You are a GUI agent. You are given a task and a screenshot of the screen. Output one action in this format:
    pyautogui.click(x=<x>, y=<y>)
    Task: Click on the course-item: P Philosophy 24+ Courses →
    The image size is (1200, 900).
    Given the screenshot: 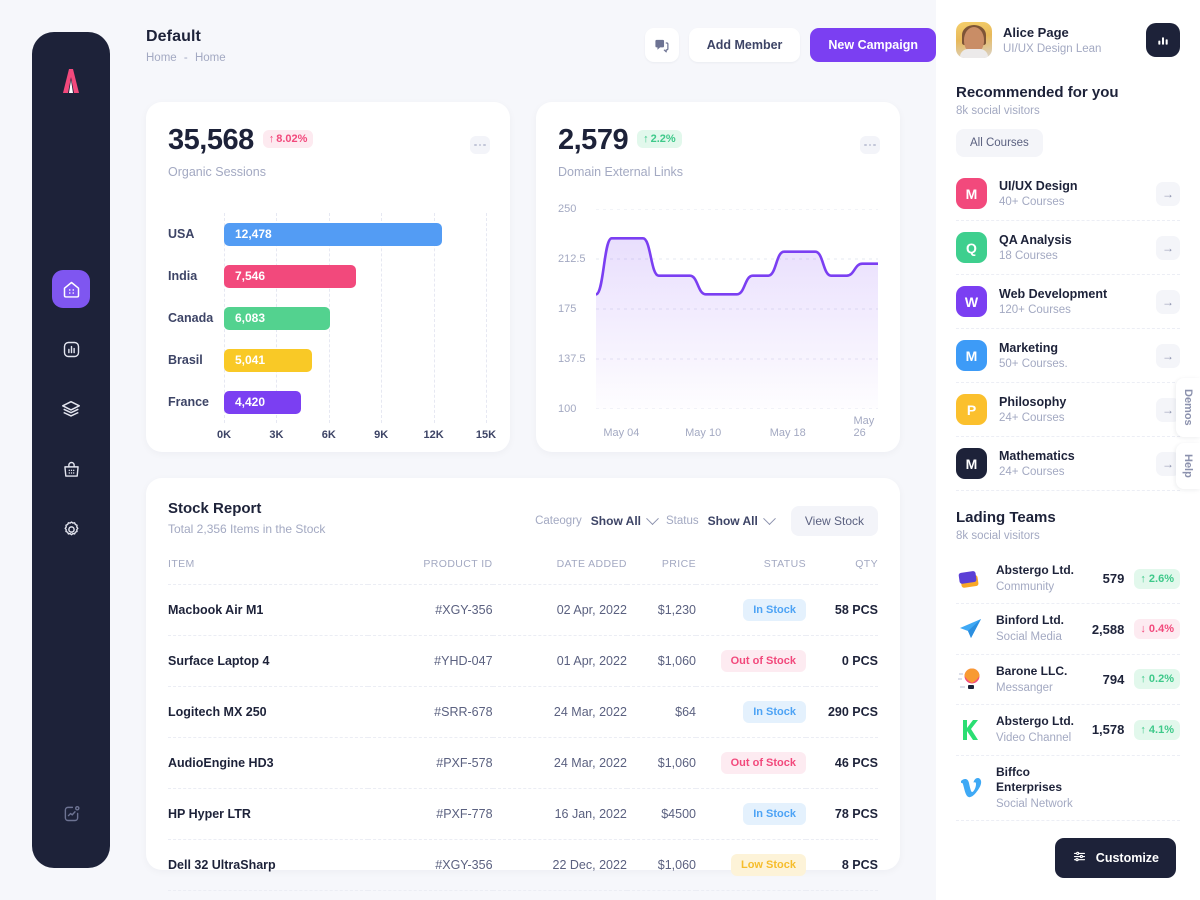 What is the action you would take?
    pyautogui.click(x=1068, y=410)
    